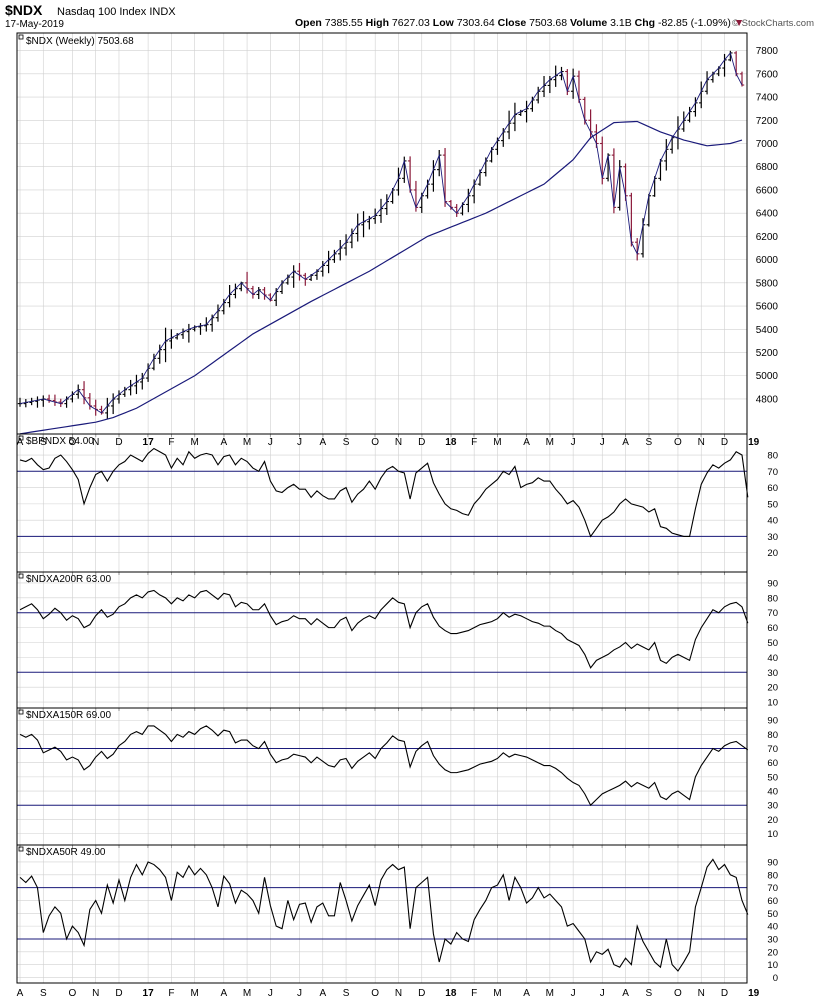  Describe the element at coordinates (767, 51) in the screenshot. I see `y-tick-label: 7800` at that location.